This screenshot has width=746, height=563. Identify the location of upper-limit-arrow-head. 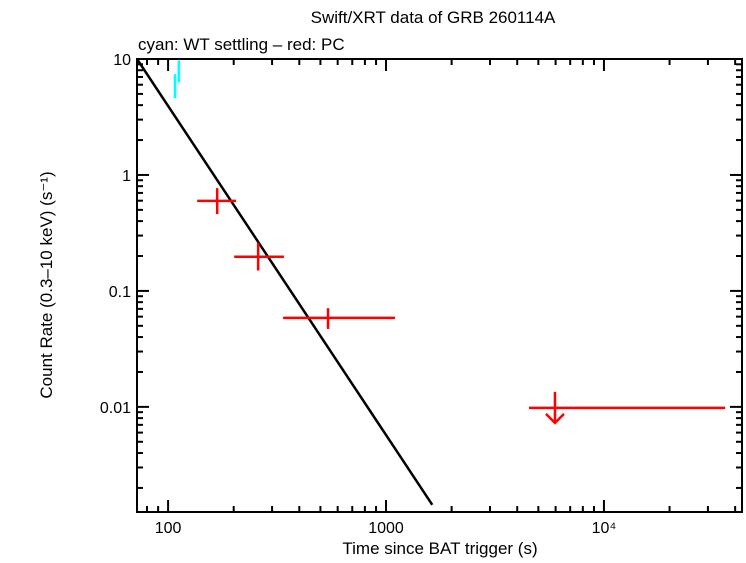
(555, 419).